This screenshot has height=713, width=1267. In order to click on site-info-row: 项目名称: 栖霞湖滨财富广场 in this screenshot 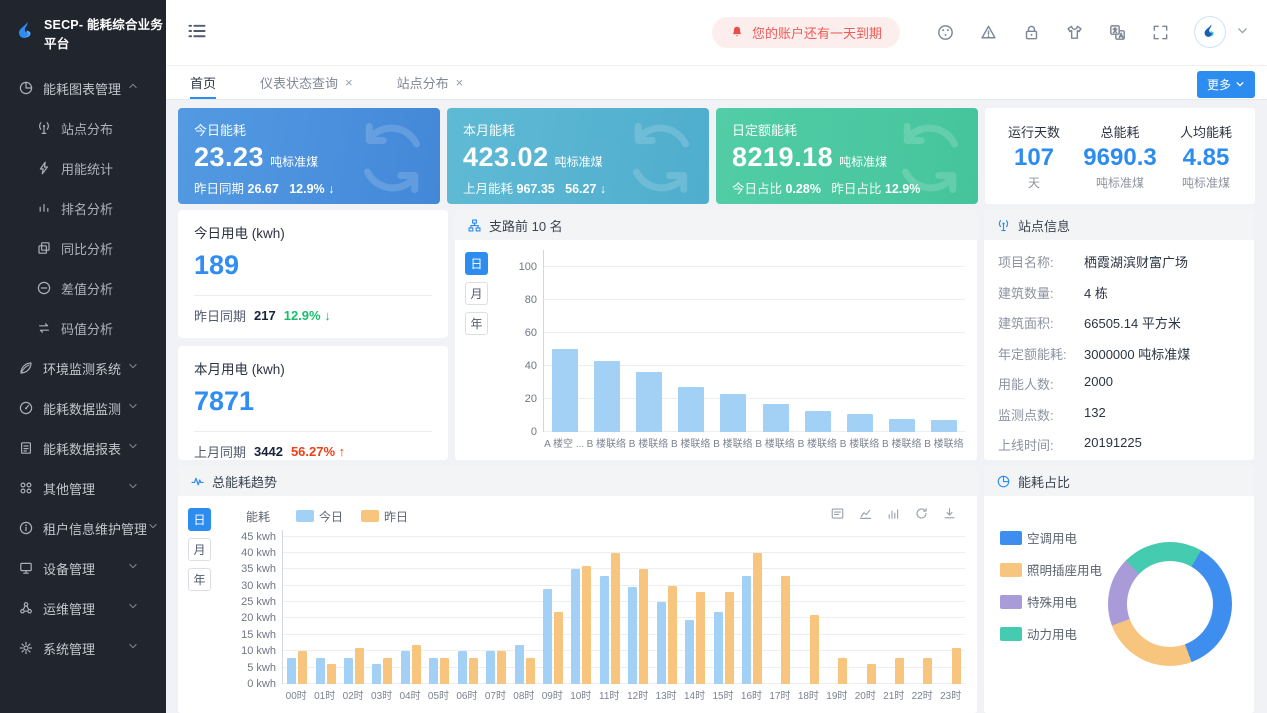, I will do `click(1093, 262)`.